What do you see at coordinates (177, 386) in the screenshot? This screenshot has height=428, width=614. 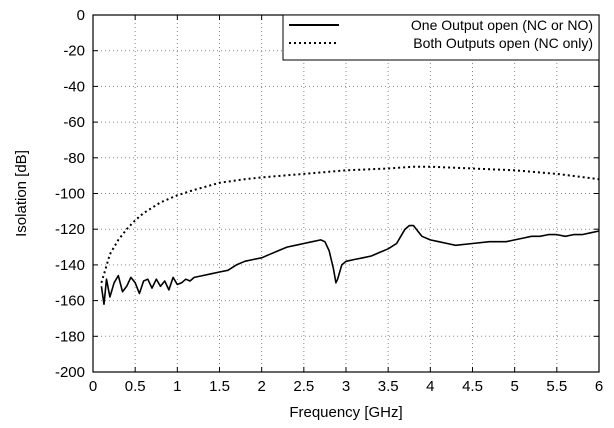 I see `x-tick-label: 1` at bounding box center [177, 386].